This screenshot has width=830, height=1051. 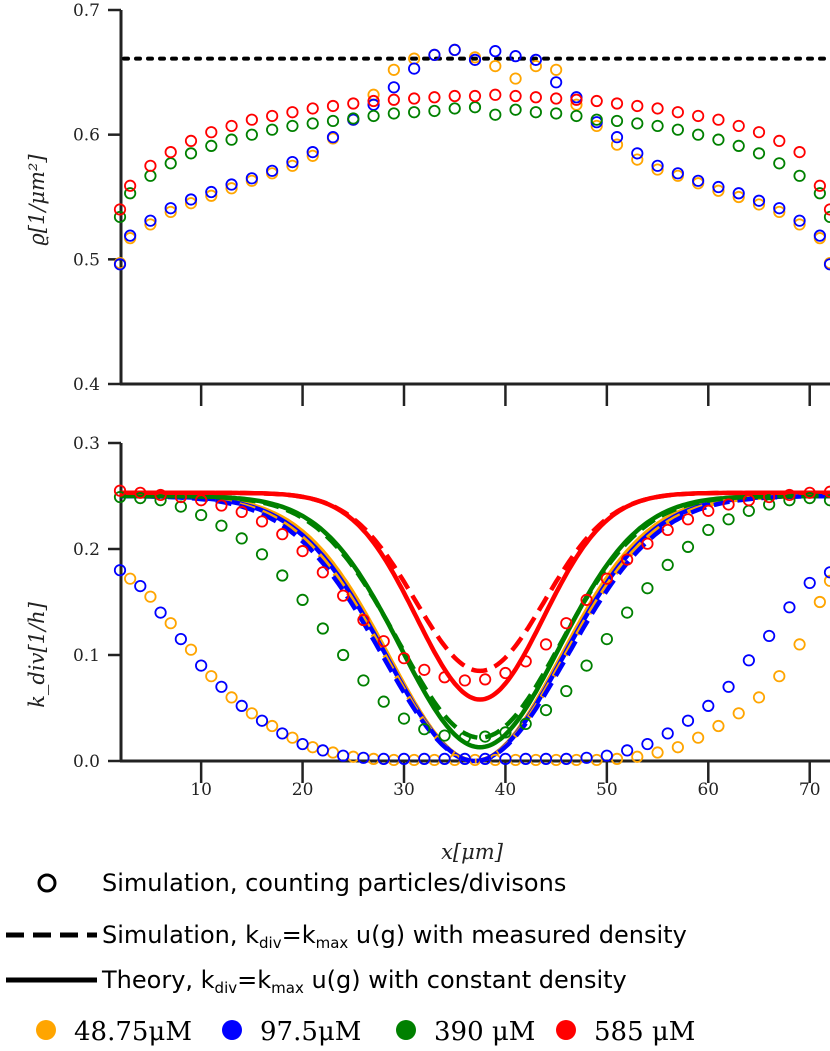 I want to click on legend-simulation-counting-label: Simulation, counting particles/divisons, so click(x=334, y=883).